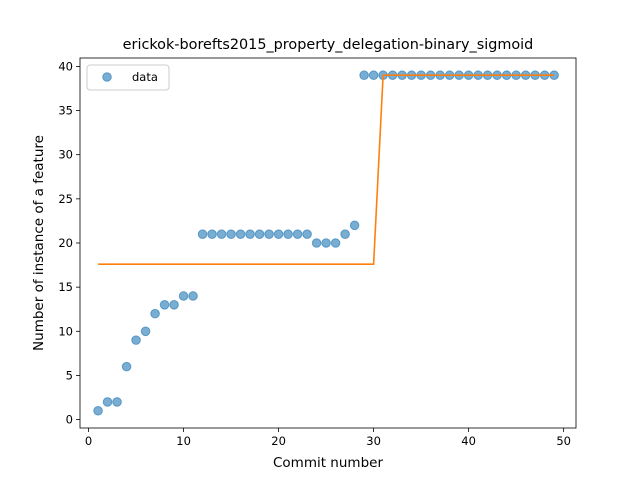 The height and width of the screenshot is (480, 640). What do you see at coordinates (563, 441) in the screenshot?
I see `x-tick-label: 50` at bounding box center [563, 441].